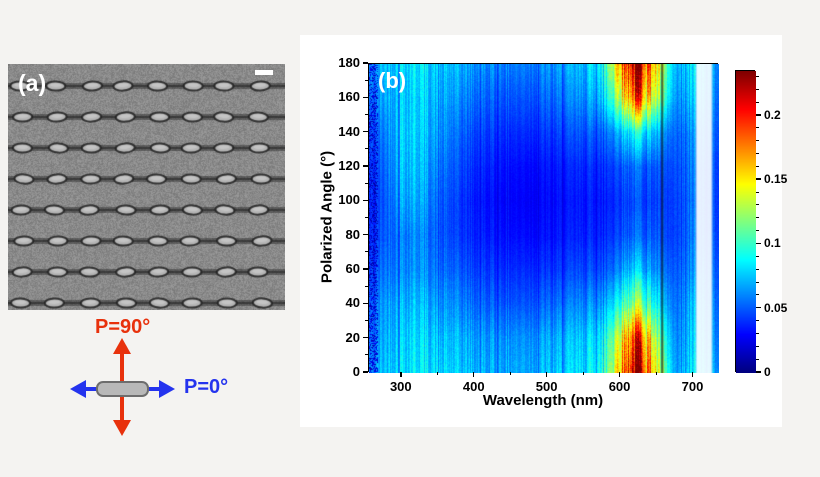 This screenshot has width=820, height=477. What do you see at coordinates (349, 131) in the screenshot?
I see `y-tick-label: 140` at bounding box center [349, 131].